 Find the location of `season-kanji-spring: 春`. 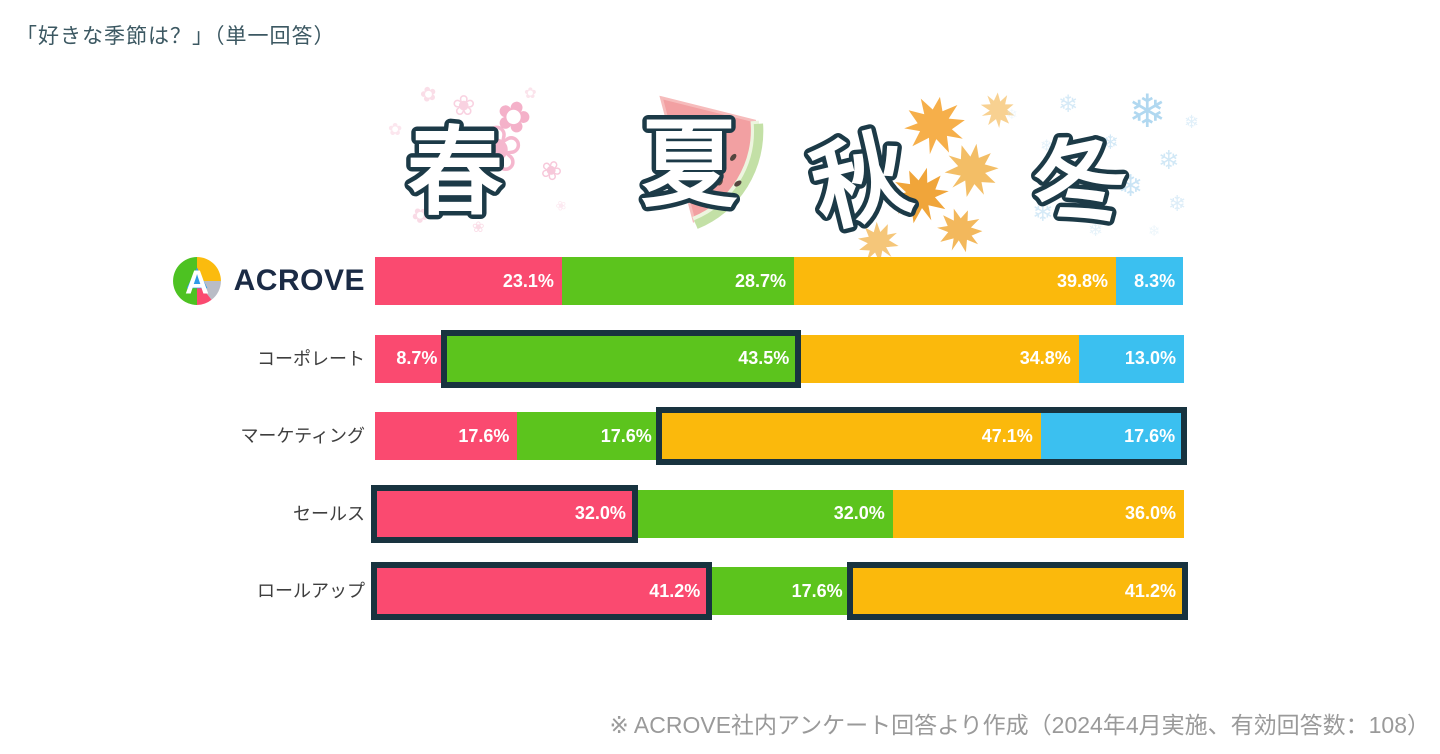

season-kanji-spring: 春 is located at coordinates (455, 173).